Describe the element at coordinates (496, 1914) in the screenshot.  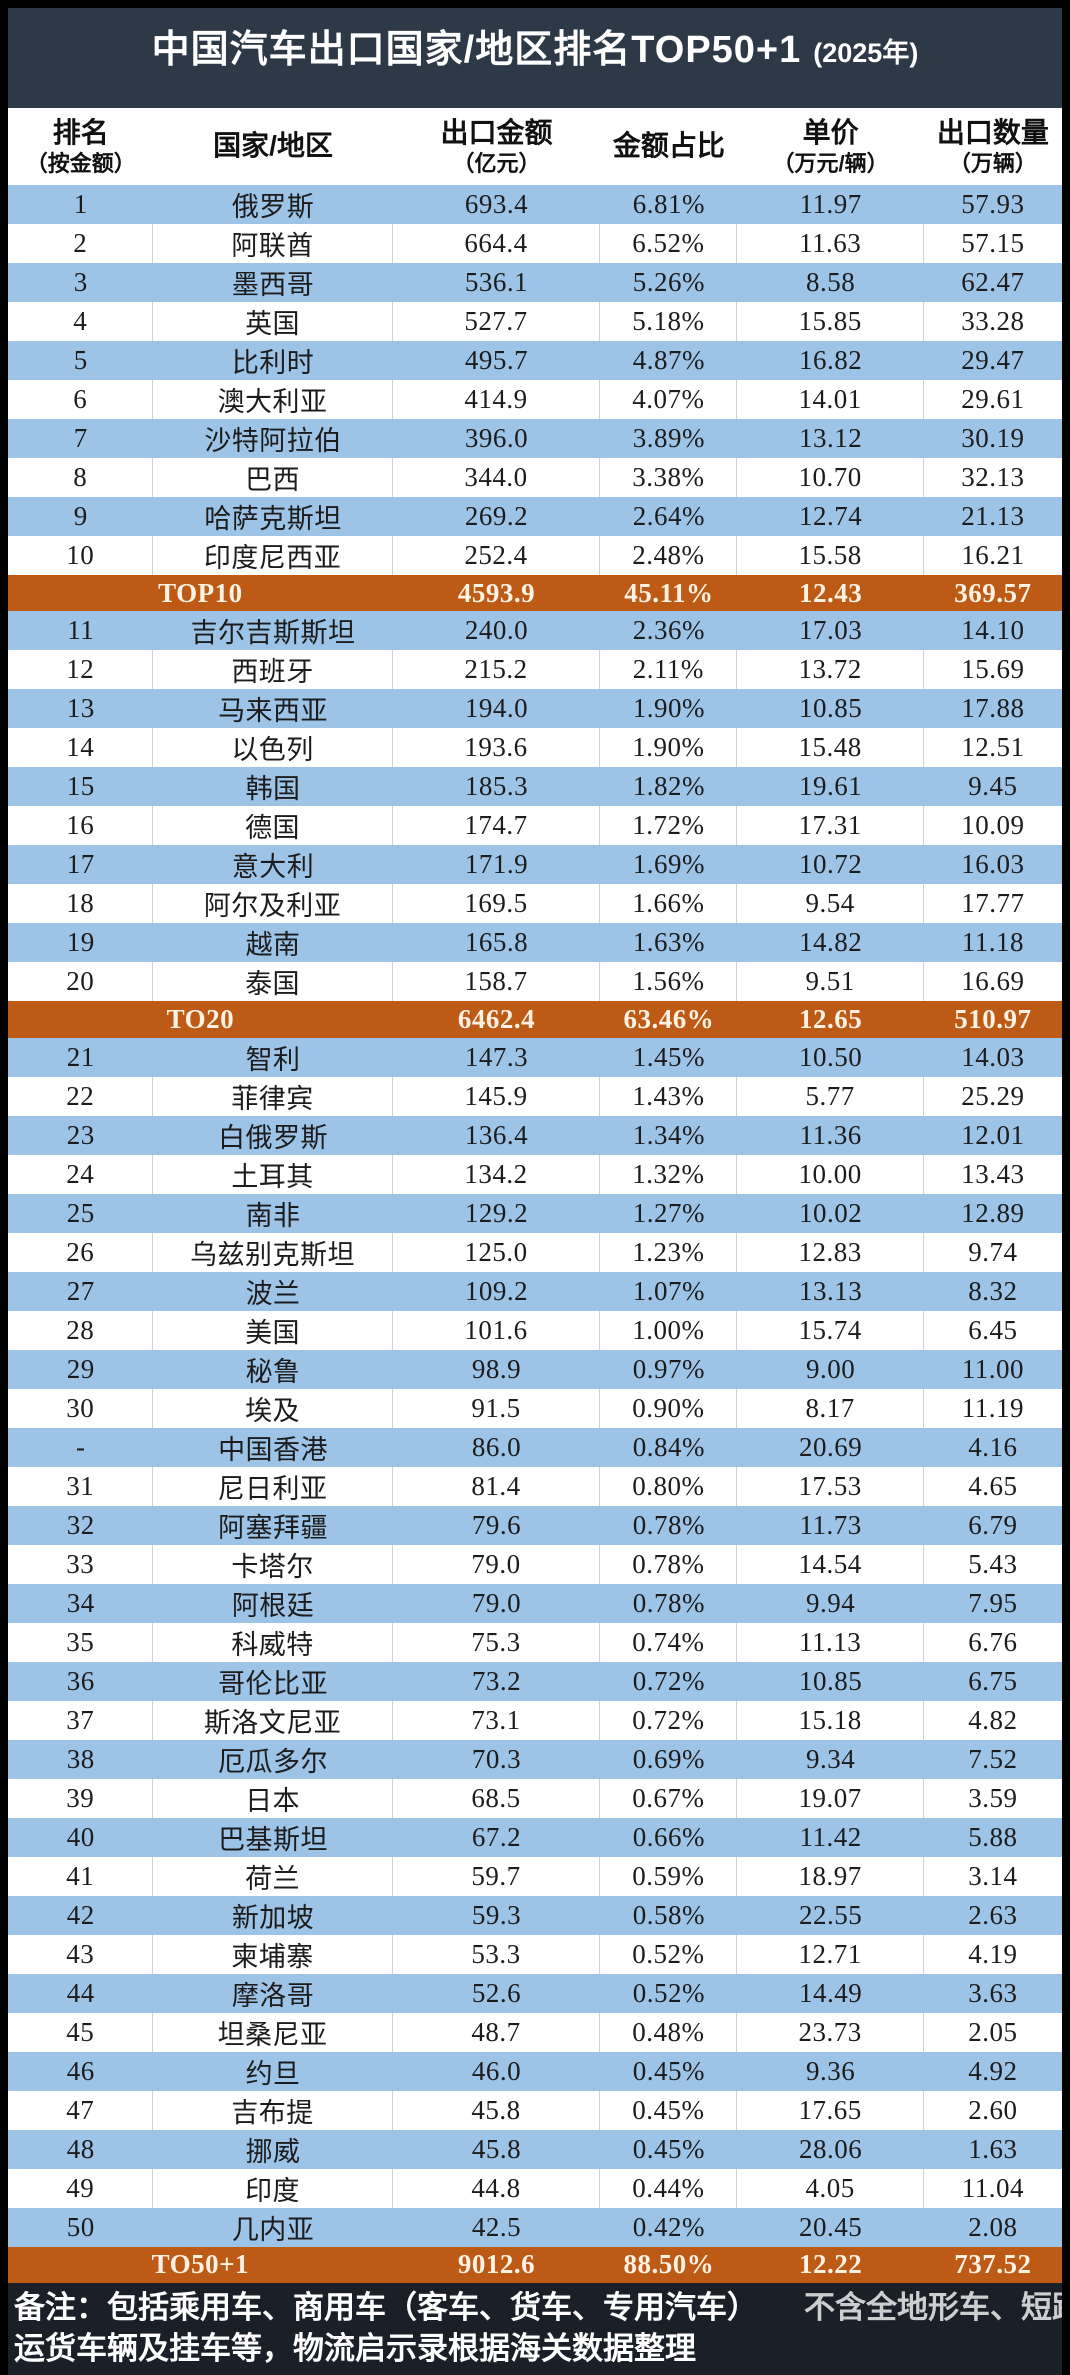
I see `amount-cell: 59.3` at that location.